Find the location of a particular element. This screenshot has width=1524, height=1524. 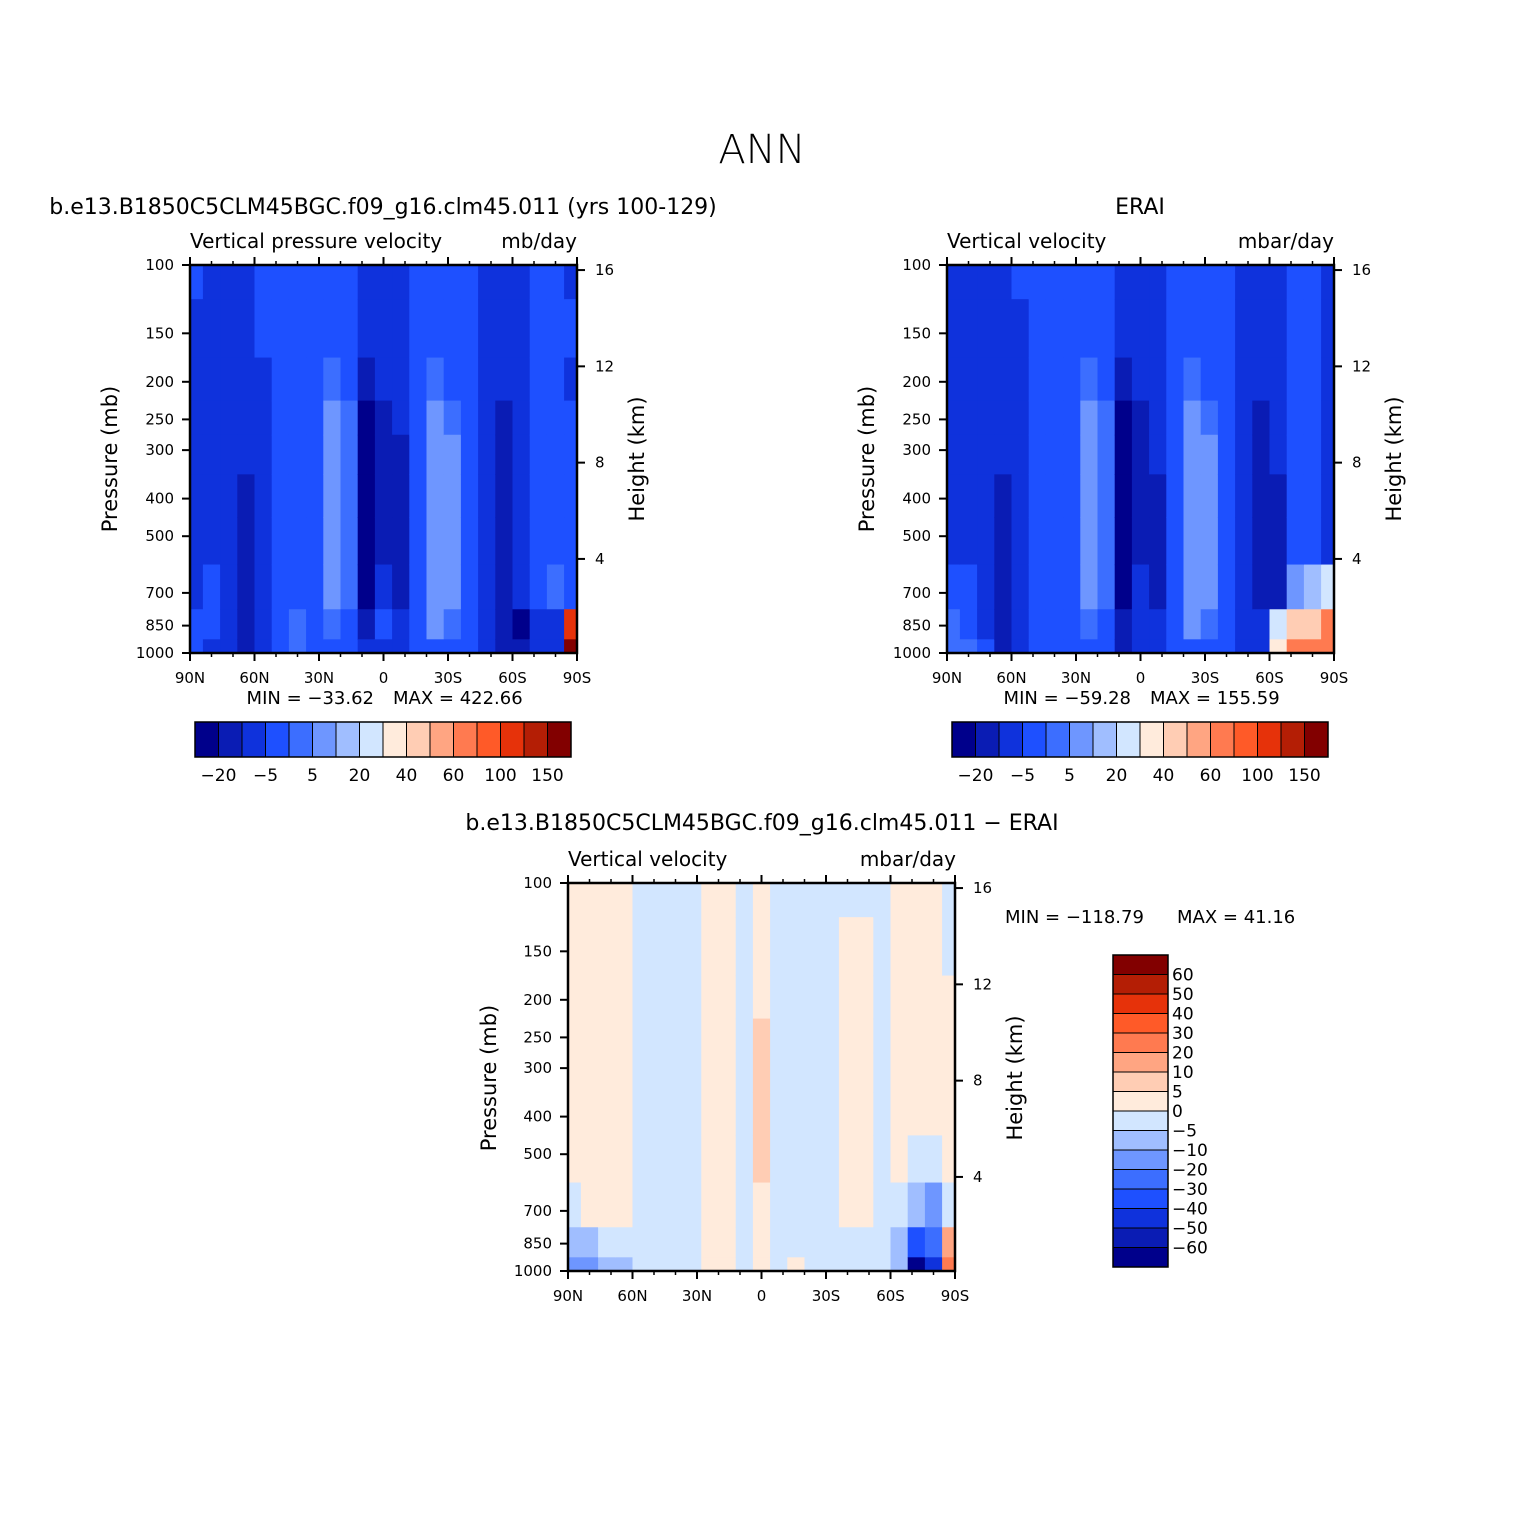

max-label: MAX = 422.66 is located at coordinates (458, 698).